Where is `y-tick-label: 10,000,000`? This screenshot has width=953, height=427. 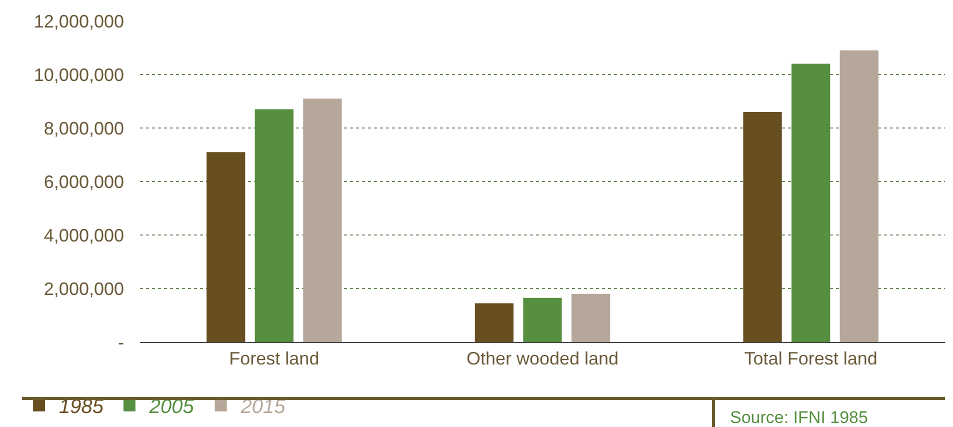
y-tick-label: 10,000,000 is located at coordinates (79, 74).